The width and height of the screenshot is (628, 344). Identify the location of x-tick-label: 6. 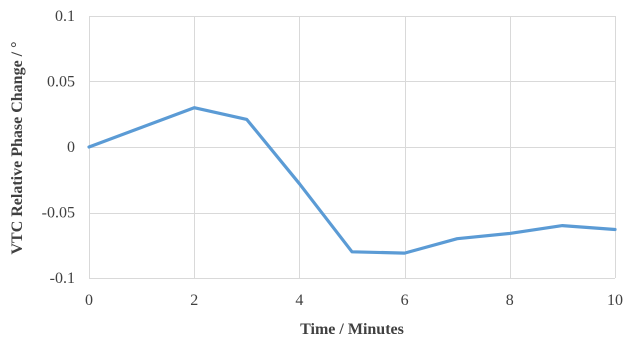
(405, 300).